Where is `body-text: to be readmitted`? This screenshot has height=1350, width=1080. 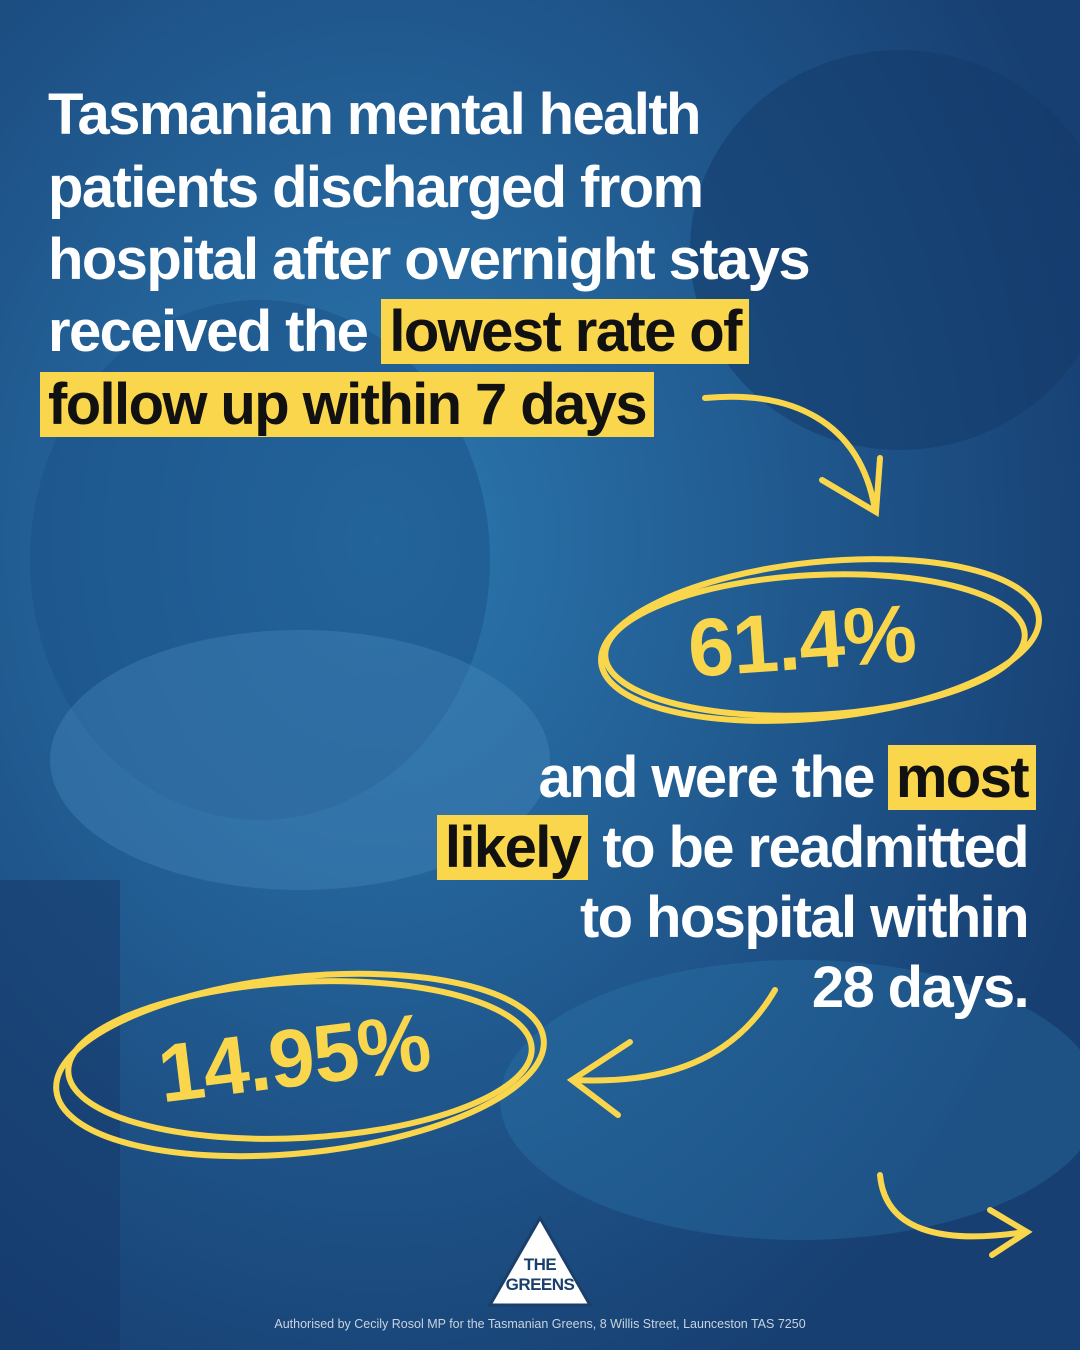 body-text: to be readmitted is located at coordinates (815, 847).